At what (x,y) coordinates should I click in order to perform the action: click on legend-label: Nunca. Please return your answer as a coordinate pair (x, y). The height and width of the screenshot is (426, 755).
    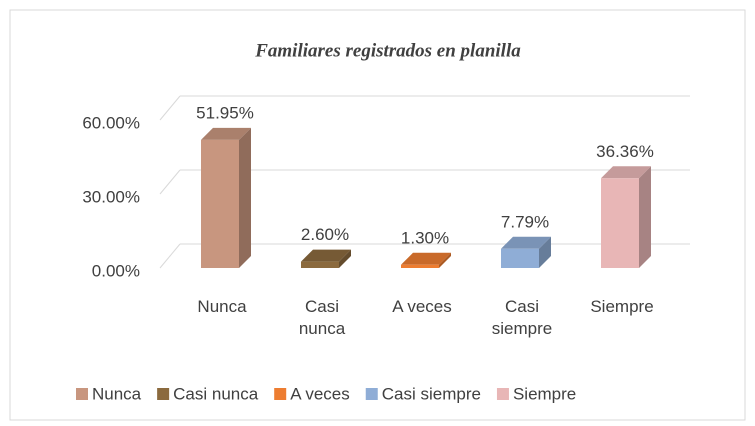
    Looking at the image, I should click on (117, 393).